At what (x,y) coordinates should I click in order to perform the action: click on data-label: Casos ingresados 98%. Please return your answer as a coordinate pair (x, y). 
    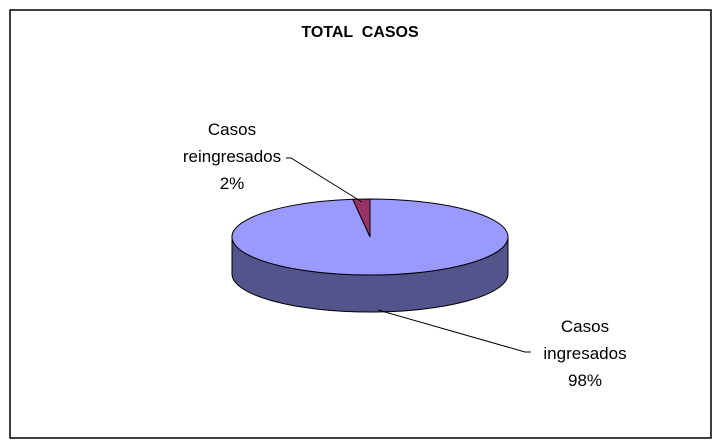
    Looking at the image, I should click on (585, 353).